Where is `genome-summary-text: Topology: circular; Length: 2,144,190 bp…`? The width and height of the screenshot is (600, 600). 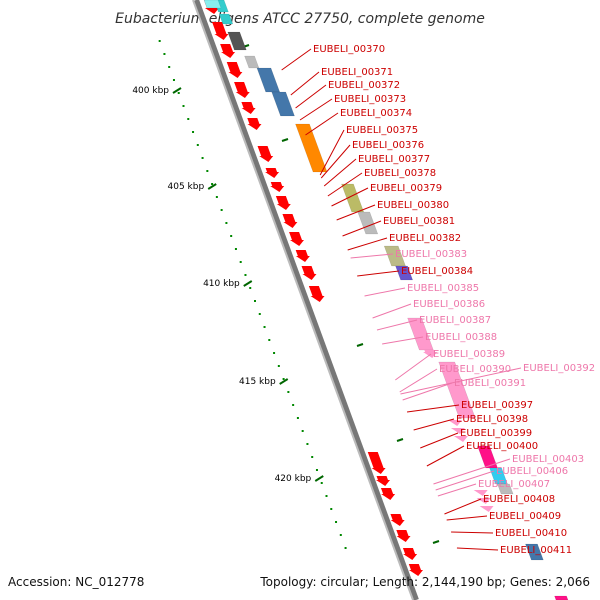 genome-summary-text: Topology: circular; Length: 2,144,190 bp… is located at coordinates (424, 582).